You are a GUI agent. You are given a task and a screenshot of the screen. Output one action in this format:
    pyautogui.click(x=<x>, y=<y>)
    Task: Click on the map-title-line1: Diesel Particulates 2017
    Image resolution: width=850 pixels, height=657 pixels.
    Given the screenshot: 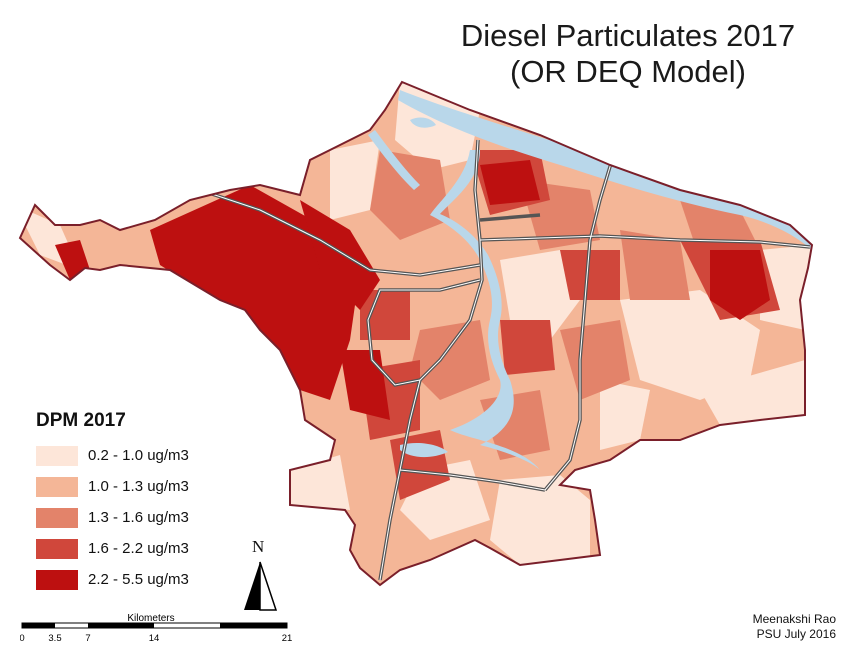 What is the action you would take?
    pyautogui.click(x=628, y=35)
    